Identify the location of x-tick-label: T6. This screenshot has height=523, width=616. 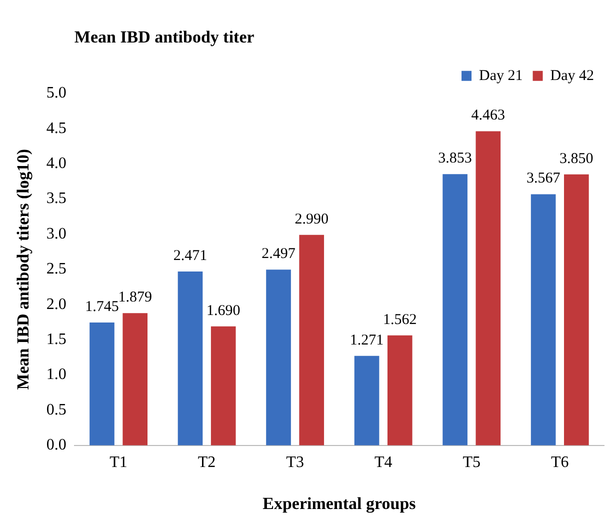
(559, 463).